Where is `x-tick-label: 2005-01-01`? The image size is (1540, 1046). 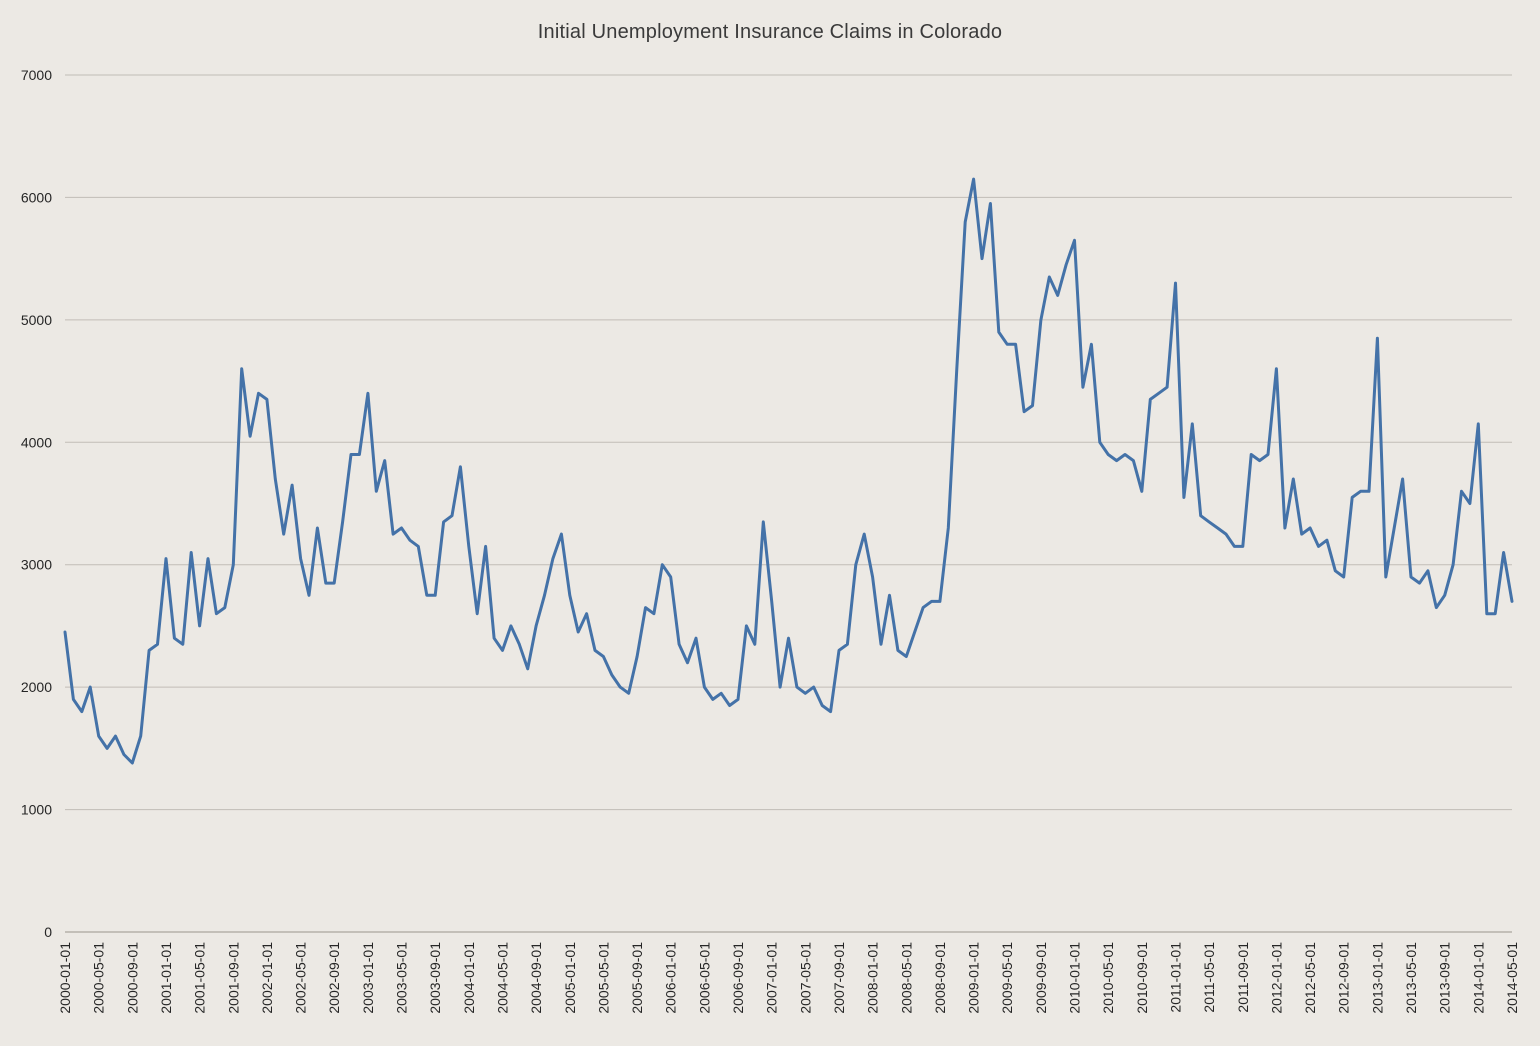 x-tick-label: 2005-01-01 is located at coordinates (570, 978).